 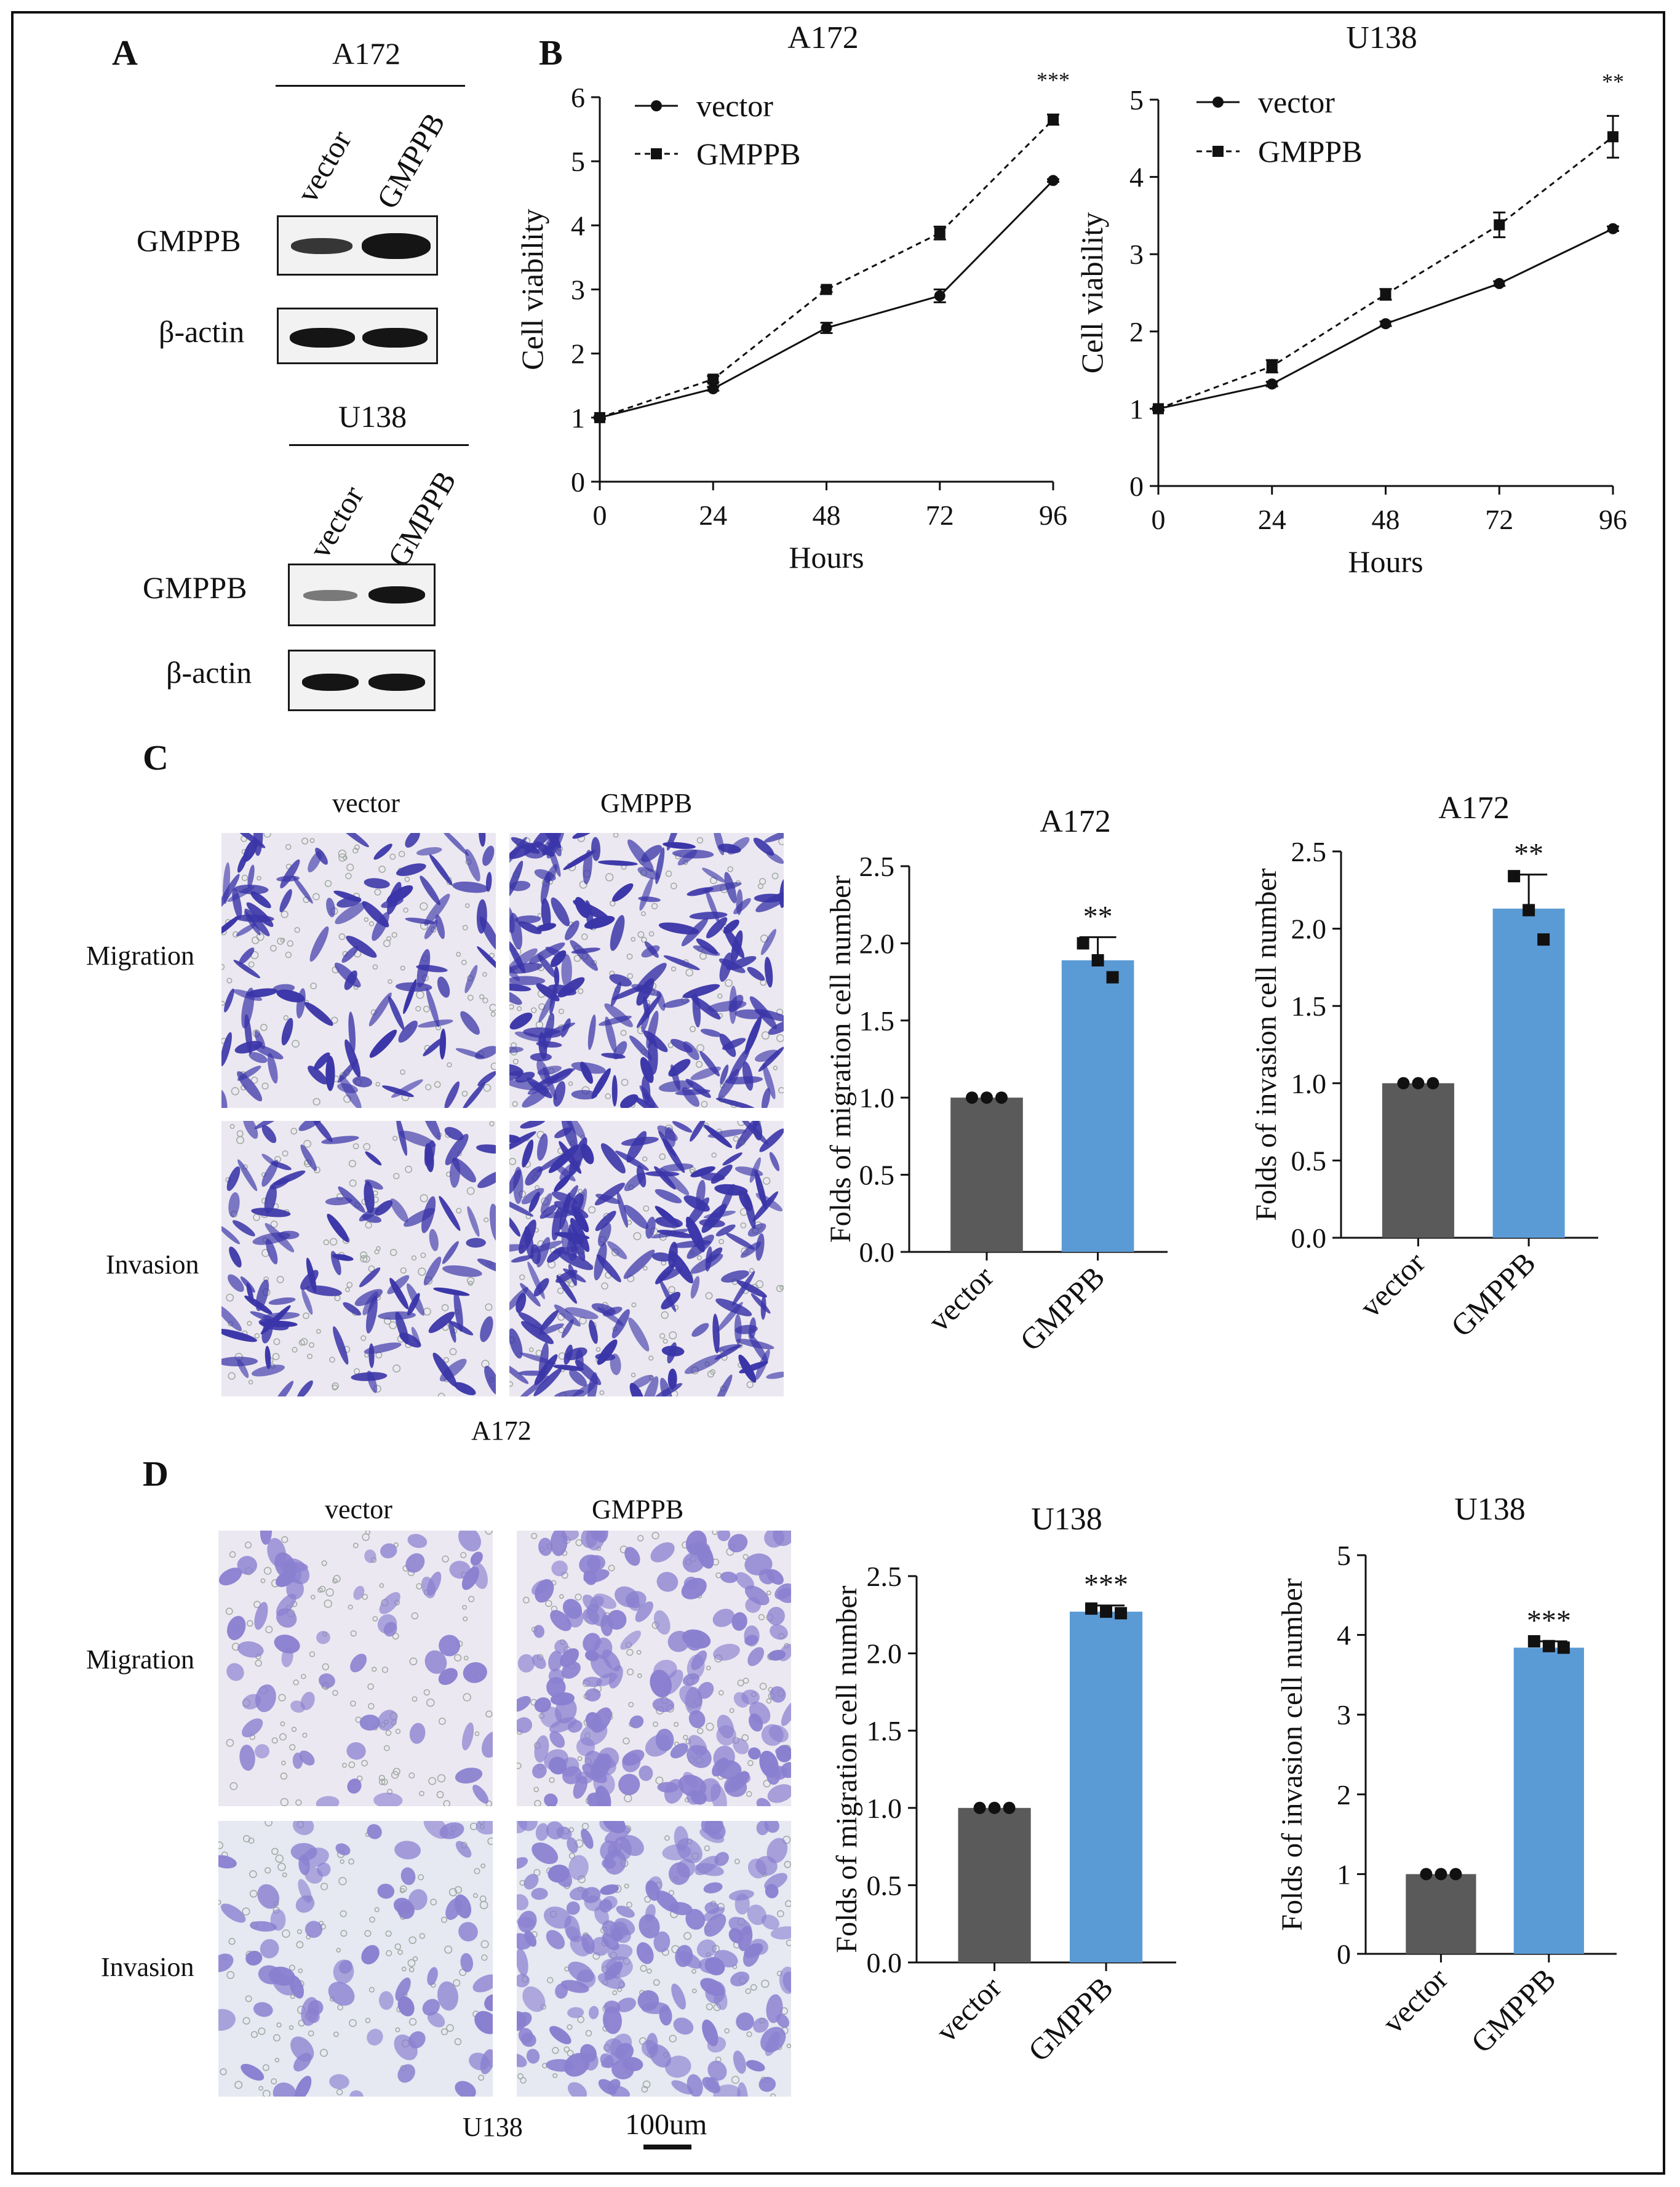 I want to click on micrograph-u138-migration-gmppb, so click(x=654, y=1665).